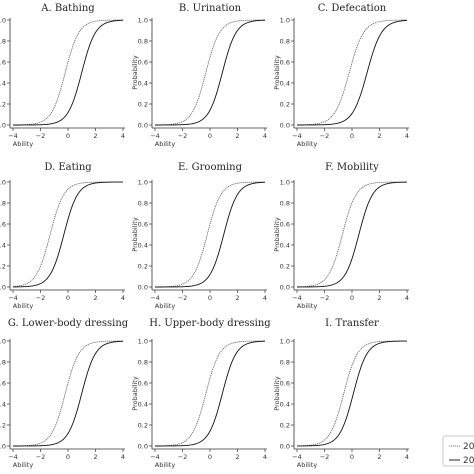 This screenshot has width=474, height=474. Describe the element at coordinates (468, 461) in the screenshot. I see `legend-label-2: 20` at that location.